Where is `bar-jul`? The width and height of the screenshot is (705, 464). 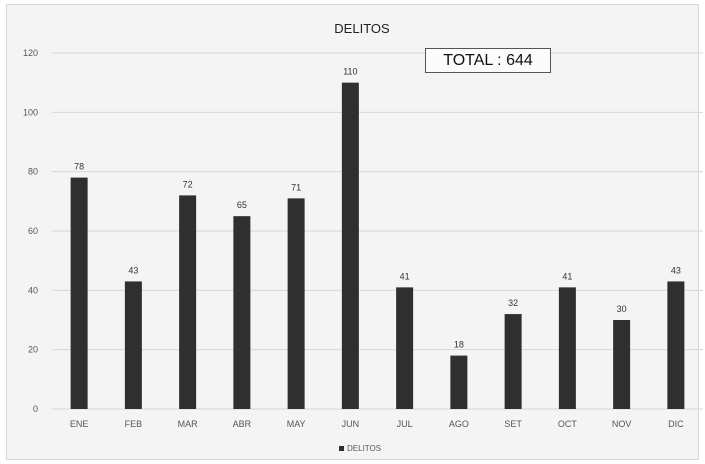 bar-jul is located at coordinates (405, 348).